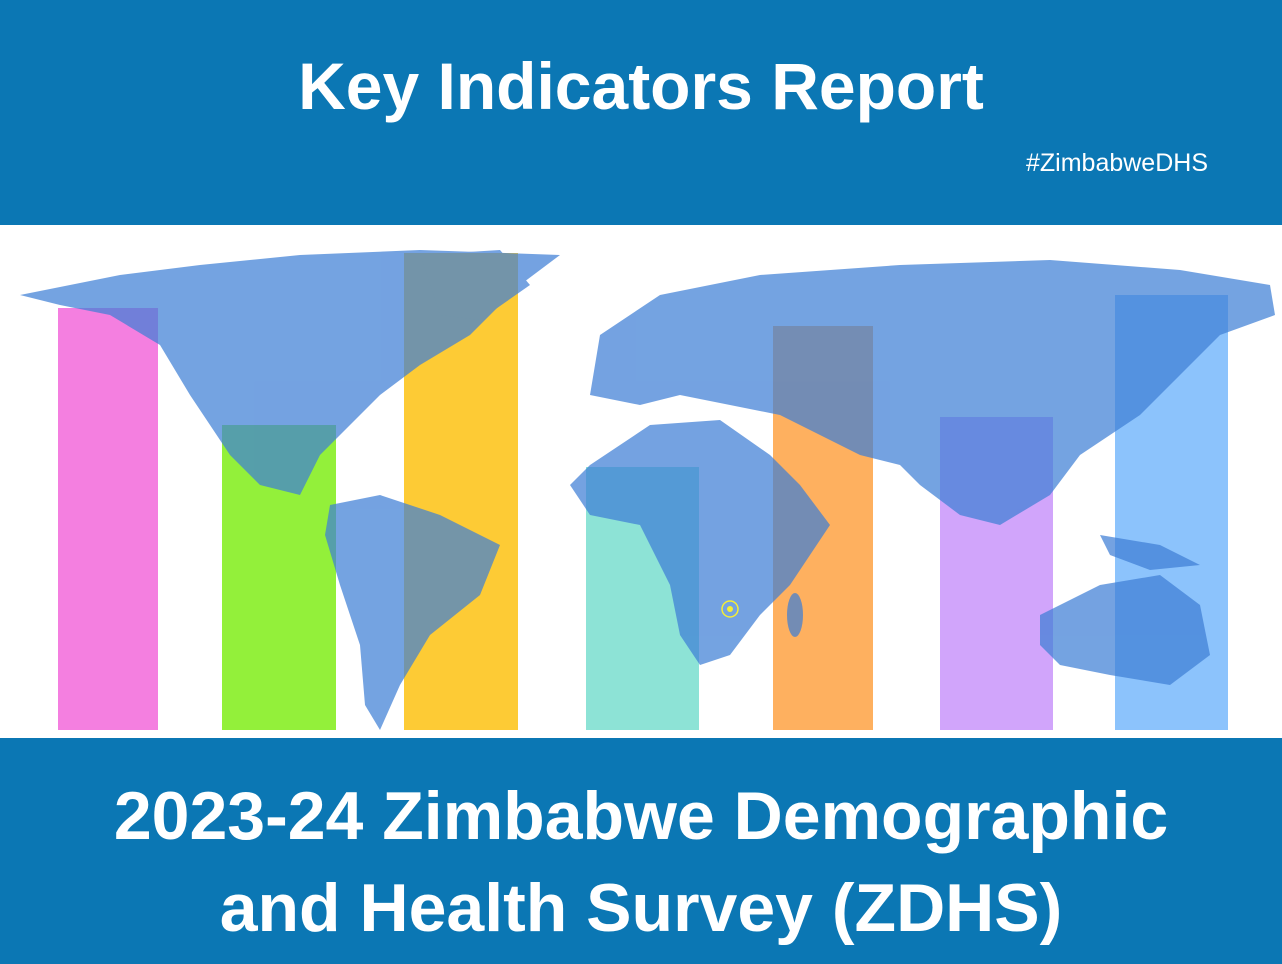  Describe the element at coordinates (412, 612) in the screenshot. I see `south-america` at that location.